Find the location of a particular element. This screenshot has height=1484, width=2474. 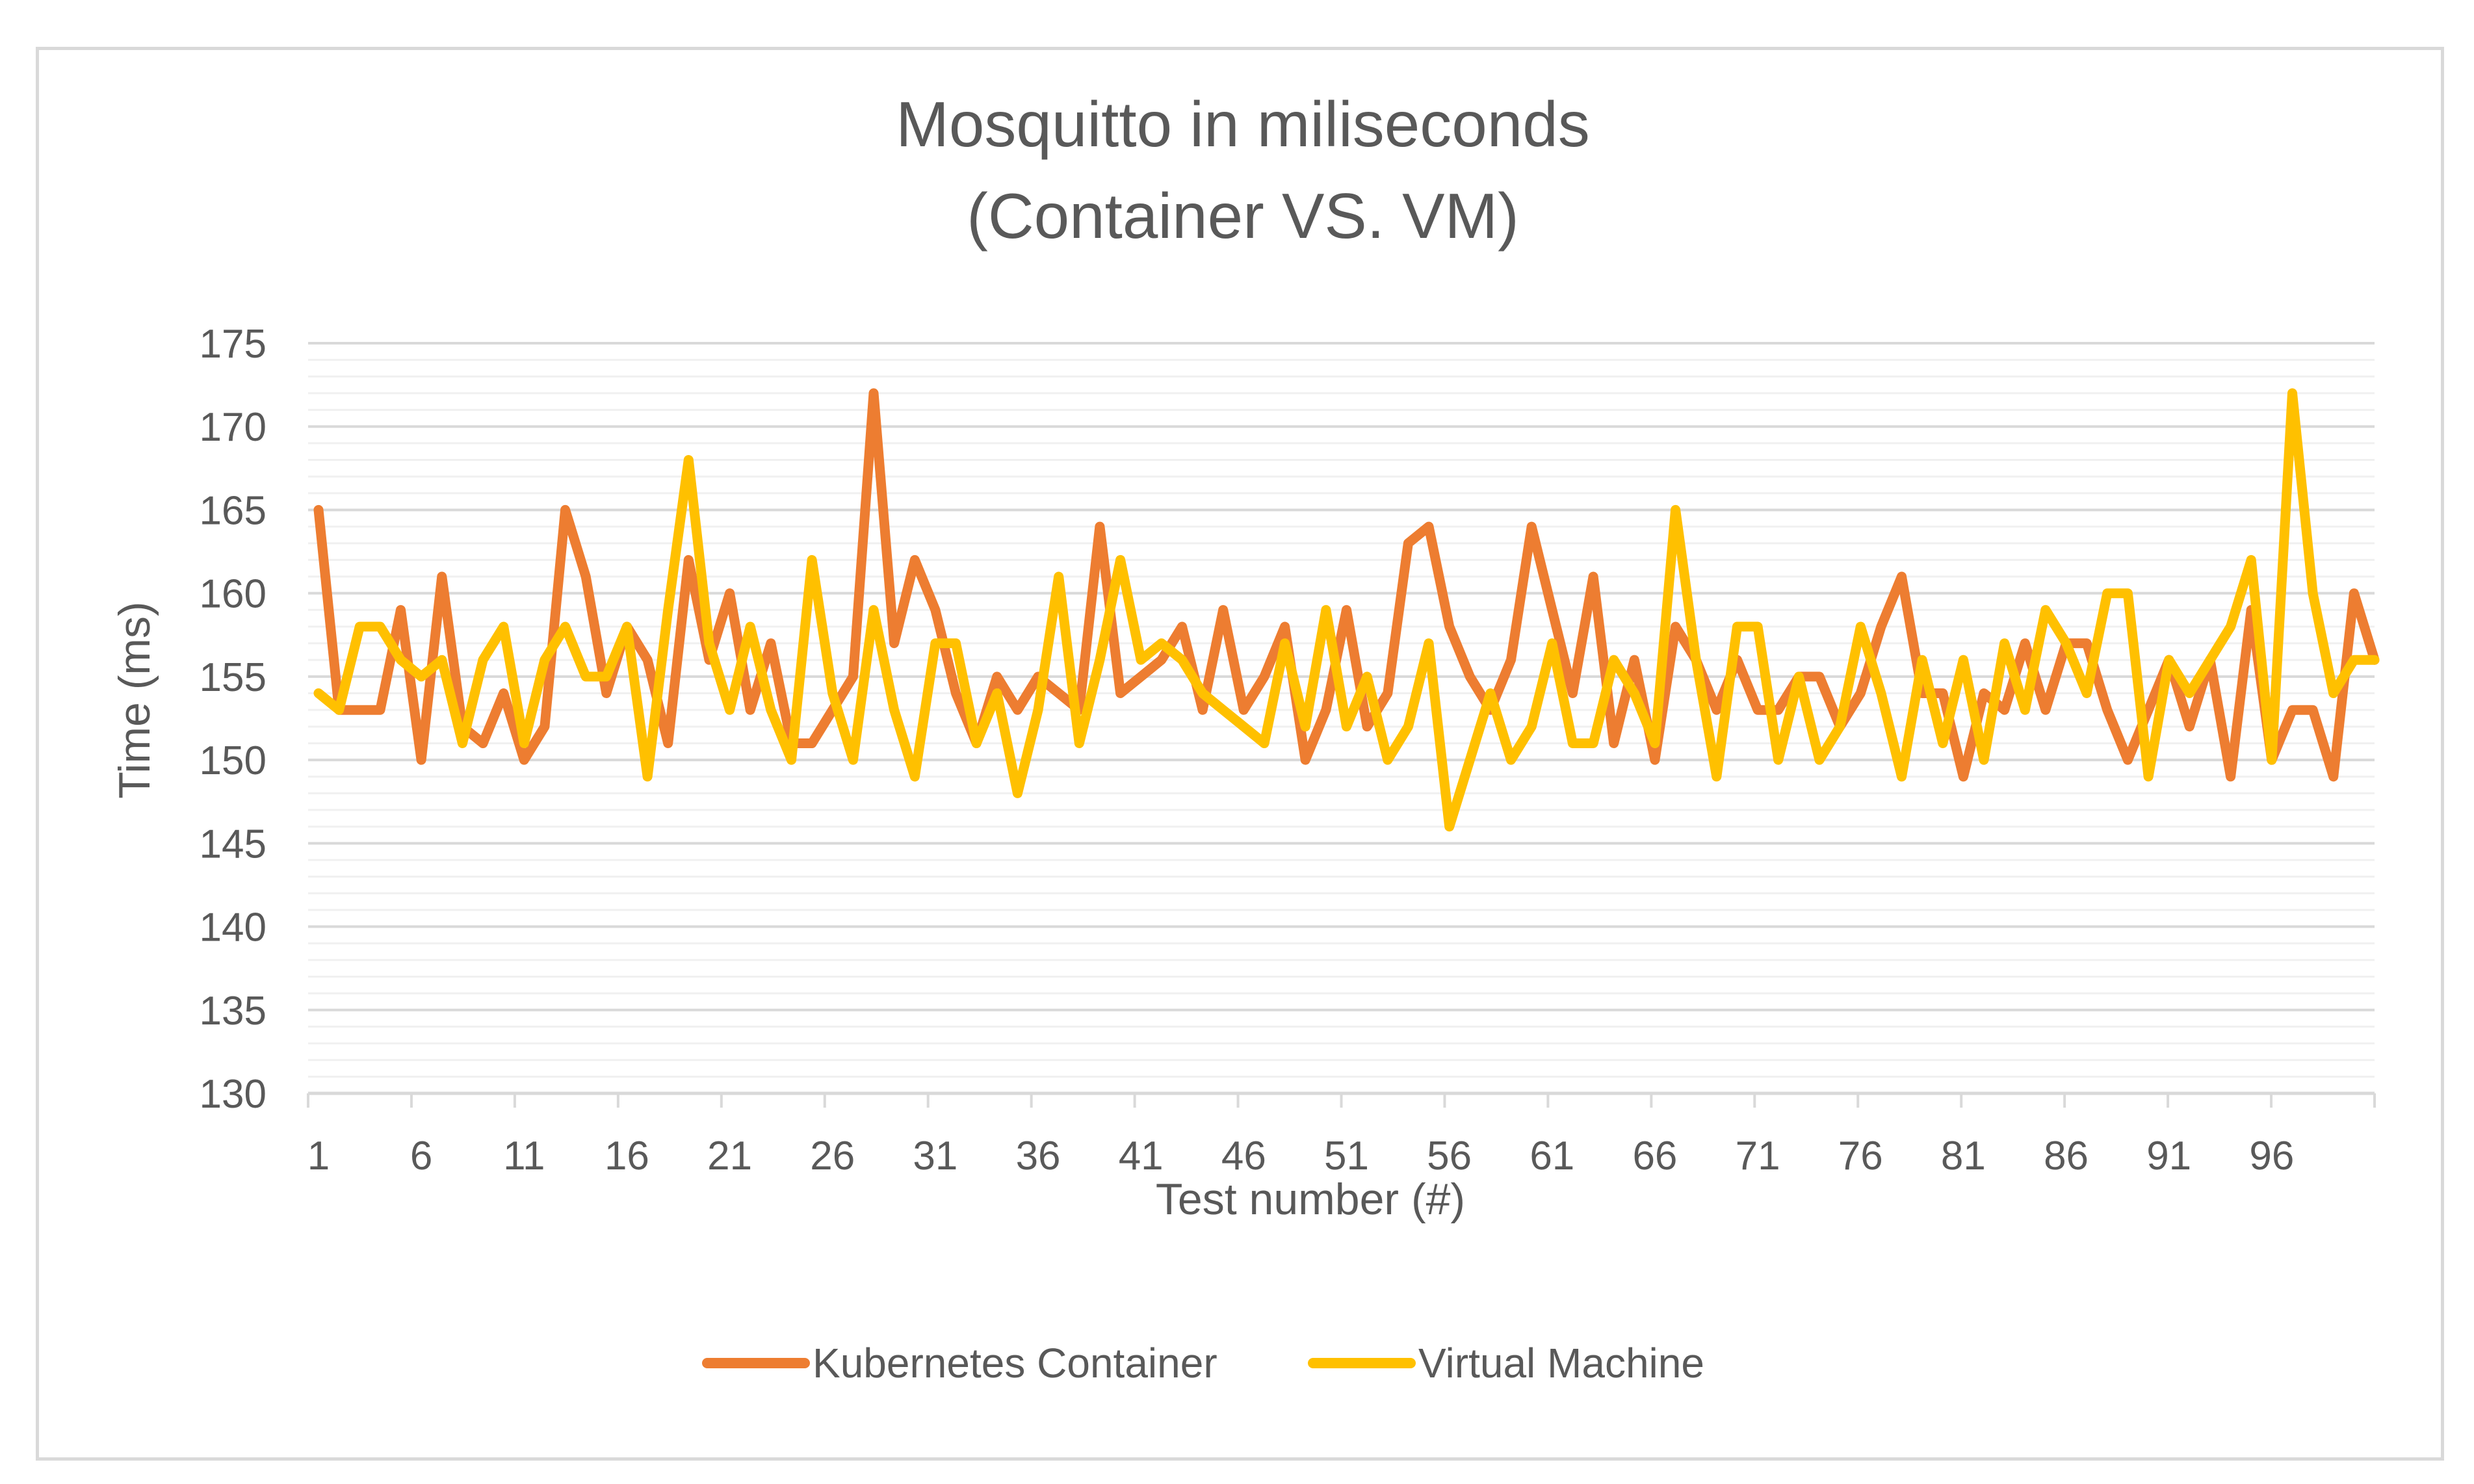

x-tick-label: 71 is located at coordinates (1758, 1156).